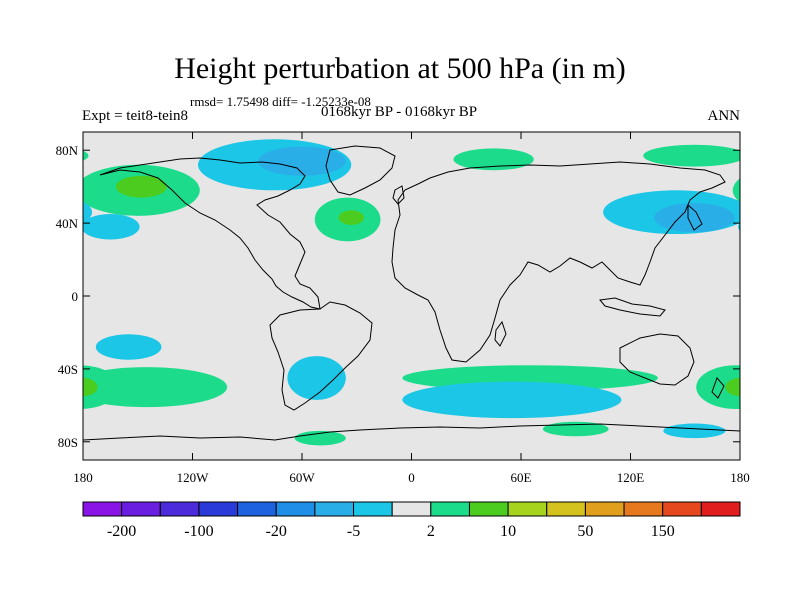  Describe the element at coordinates (400, 68) in the screenshot. I see `map-title: Height perturbation at 500 hPa (in m)` at that location.